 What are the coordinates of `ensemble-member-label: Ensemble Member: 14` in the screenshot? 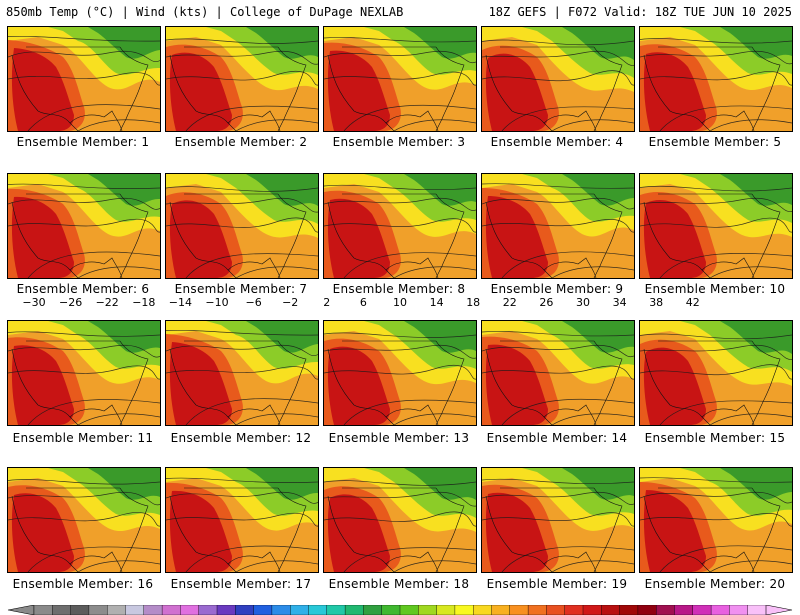 It's located at (557, 438).